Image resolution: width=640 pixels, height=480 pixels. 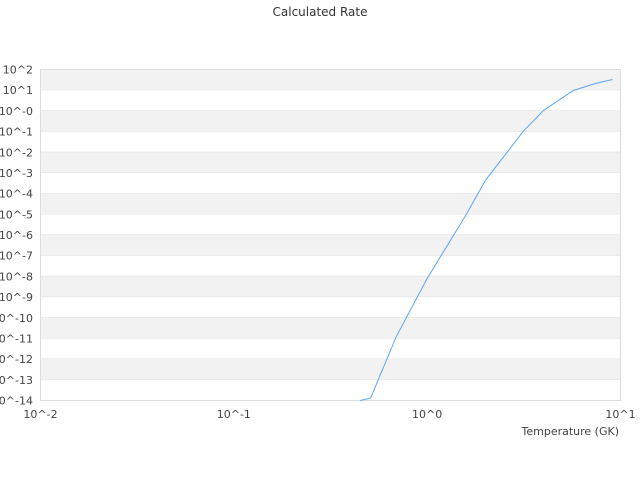 I want to click on y-tick-label: 10^-6, so click(x=16, y=235).